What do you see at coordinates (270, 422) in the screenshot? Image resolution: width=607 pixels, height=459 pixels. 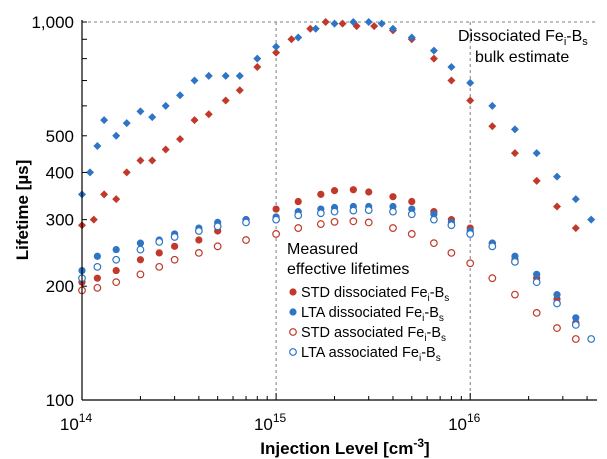 I see `x-tick-label: 1015` at bounding box center [270, 422].